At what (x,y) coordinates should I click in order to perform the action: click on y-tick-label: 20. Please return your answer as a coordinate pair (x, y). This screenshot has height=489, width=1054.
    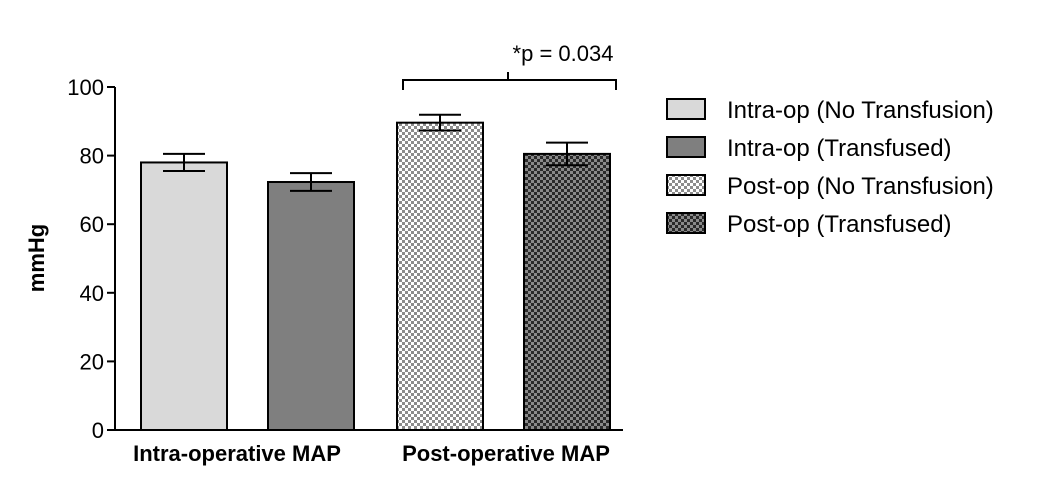
    Looking at the image, I should click on (92, 361).